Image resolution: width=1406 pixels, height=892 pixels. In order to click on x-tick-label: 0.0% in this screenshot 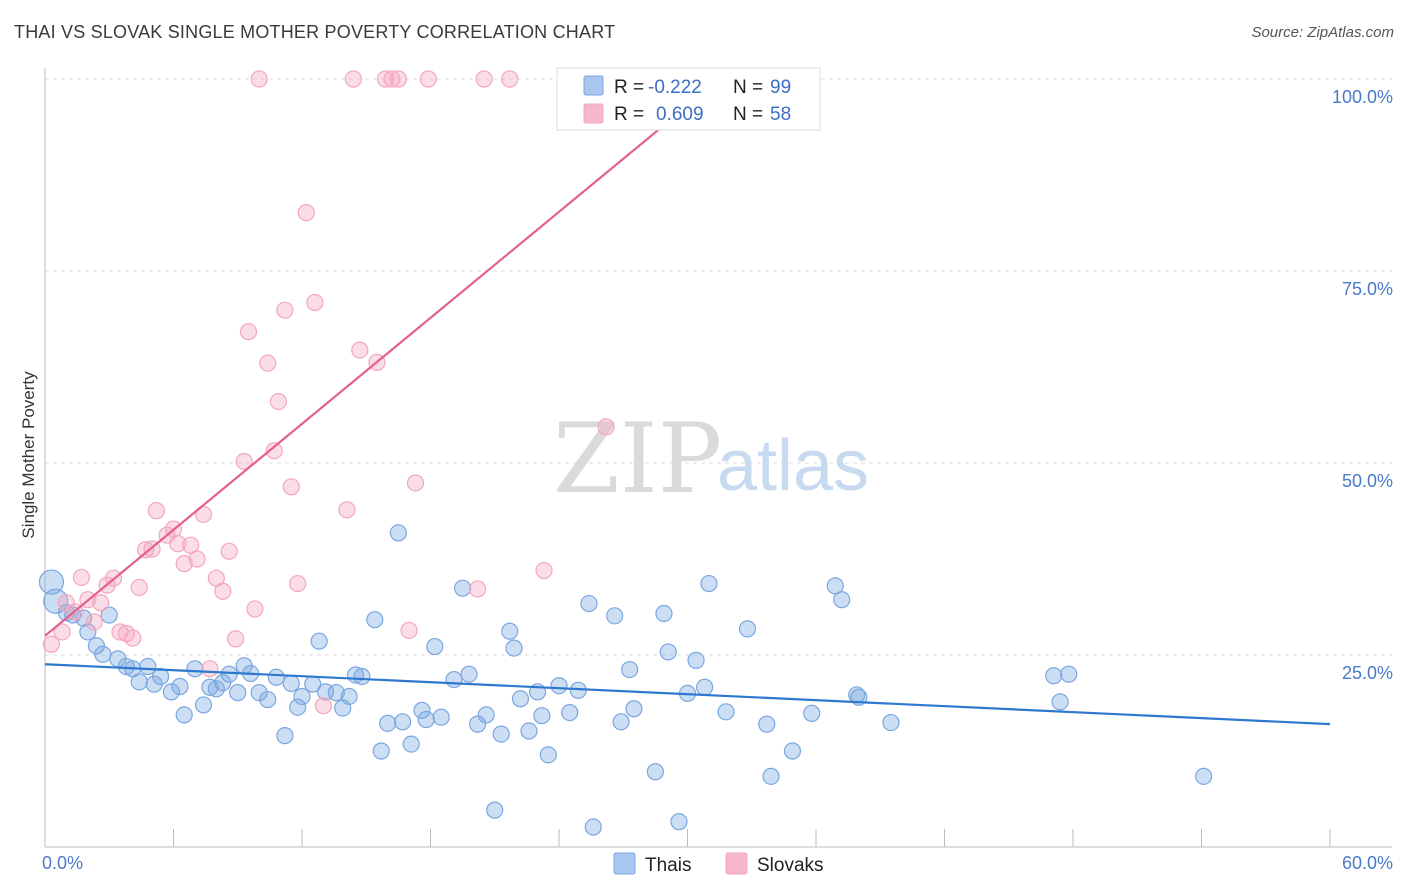, I will do `click(62, 863)`.